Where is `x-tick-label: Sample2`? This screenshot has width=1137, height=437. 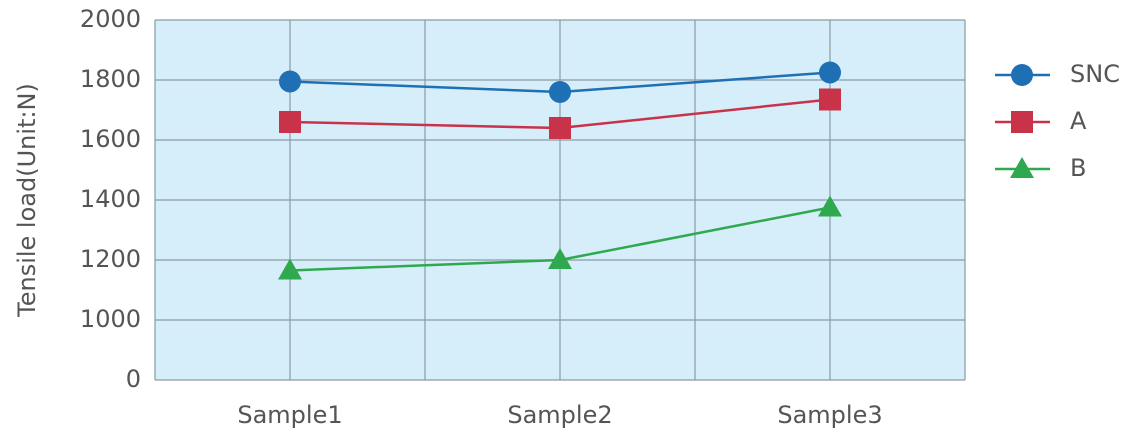 x-tick-label: Sample2 is located at coordinates (559, 415).